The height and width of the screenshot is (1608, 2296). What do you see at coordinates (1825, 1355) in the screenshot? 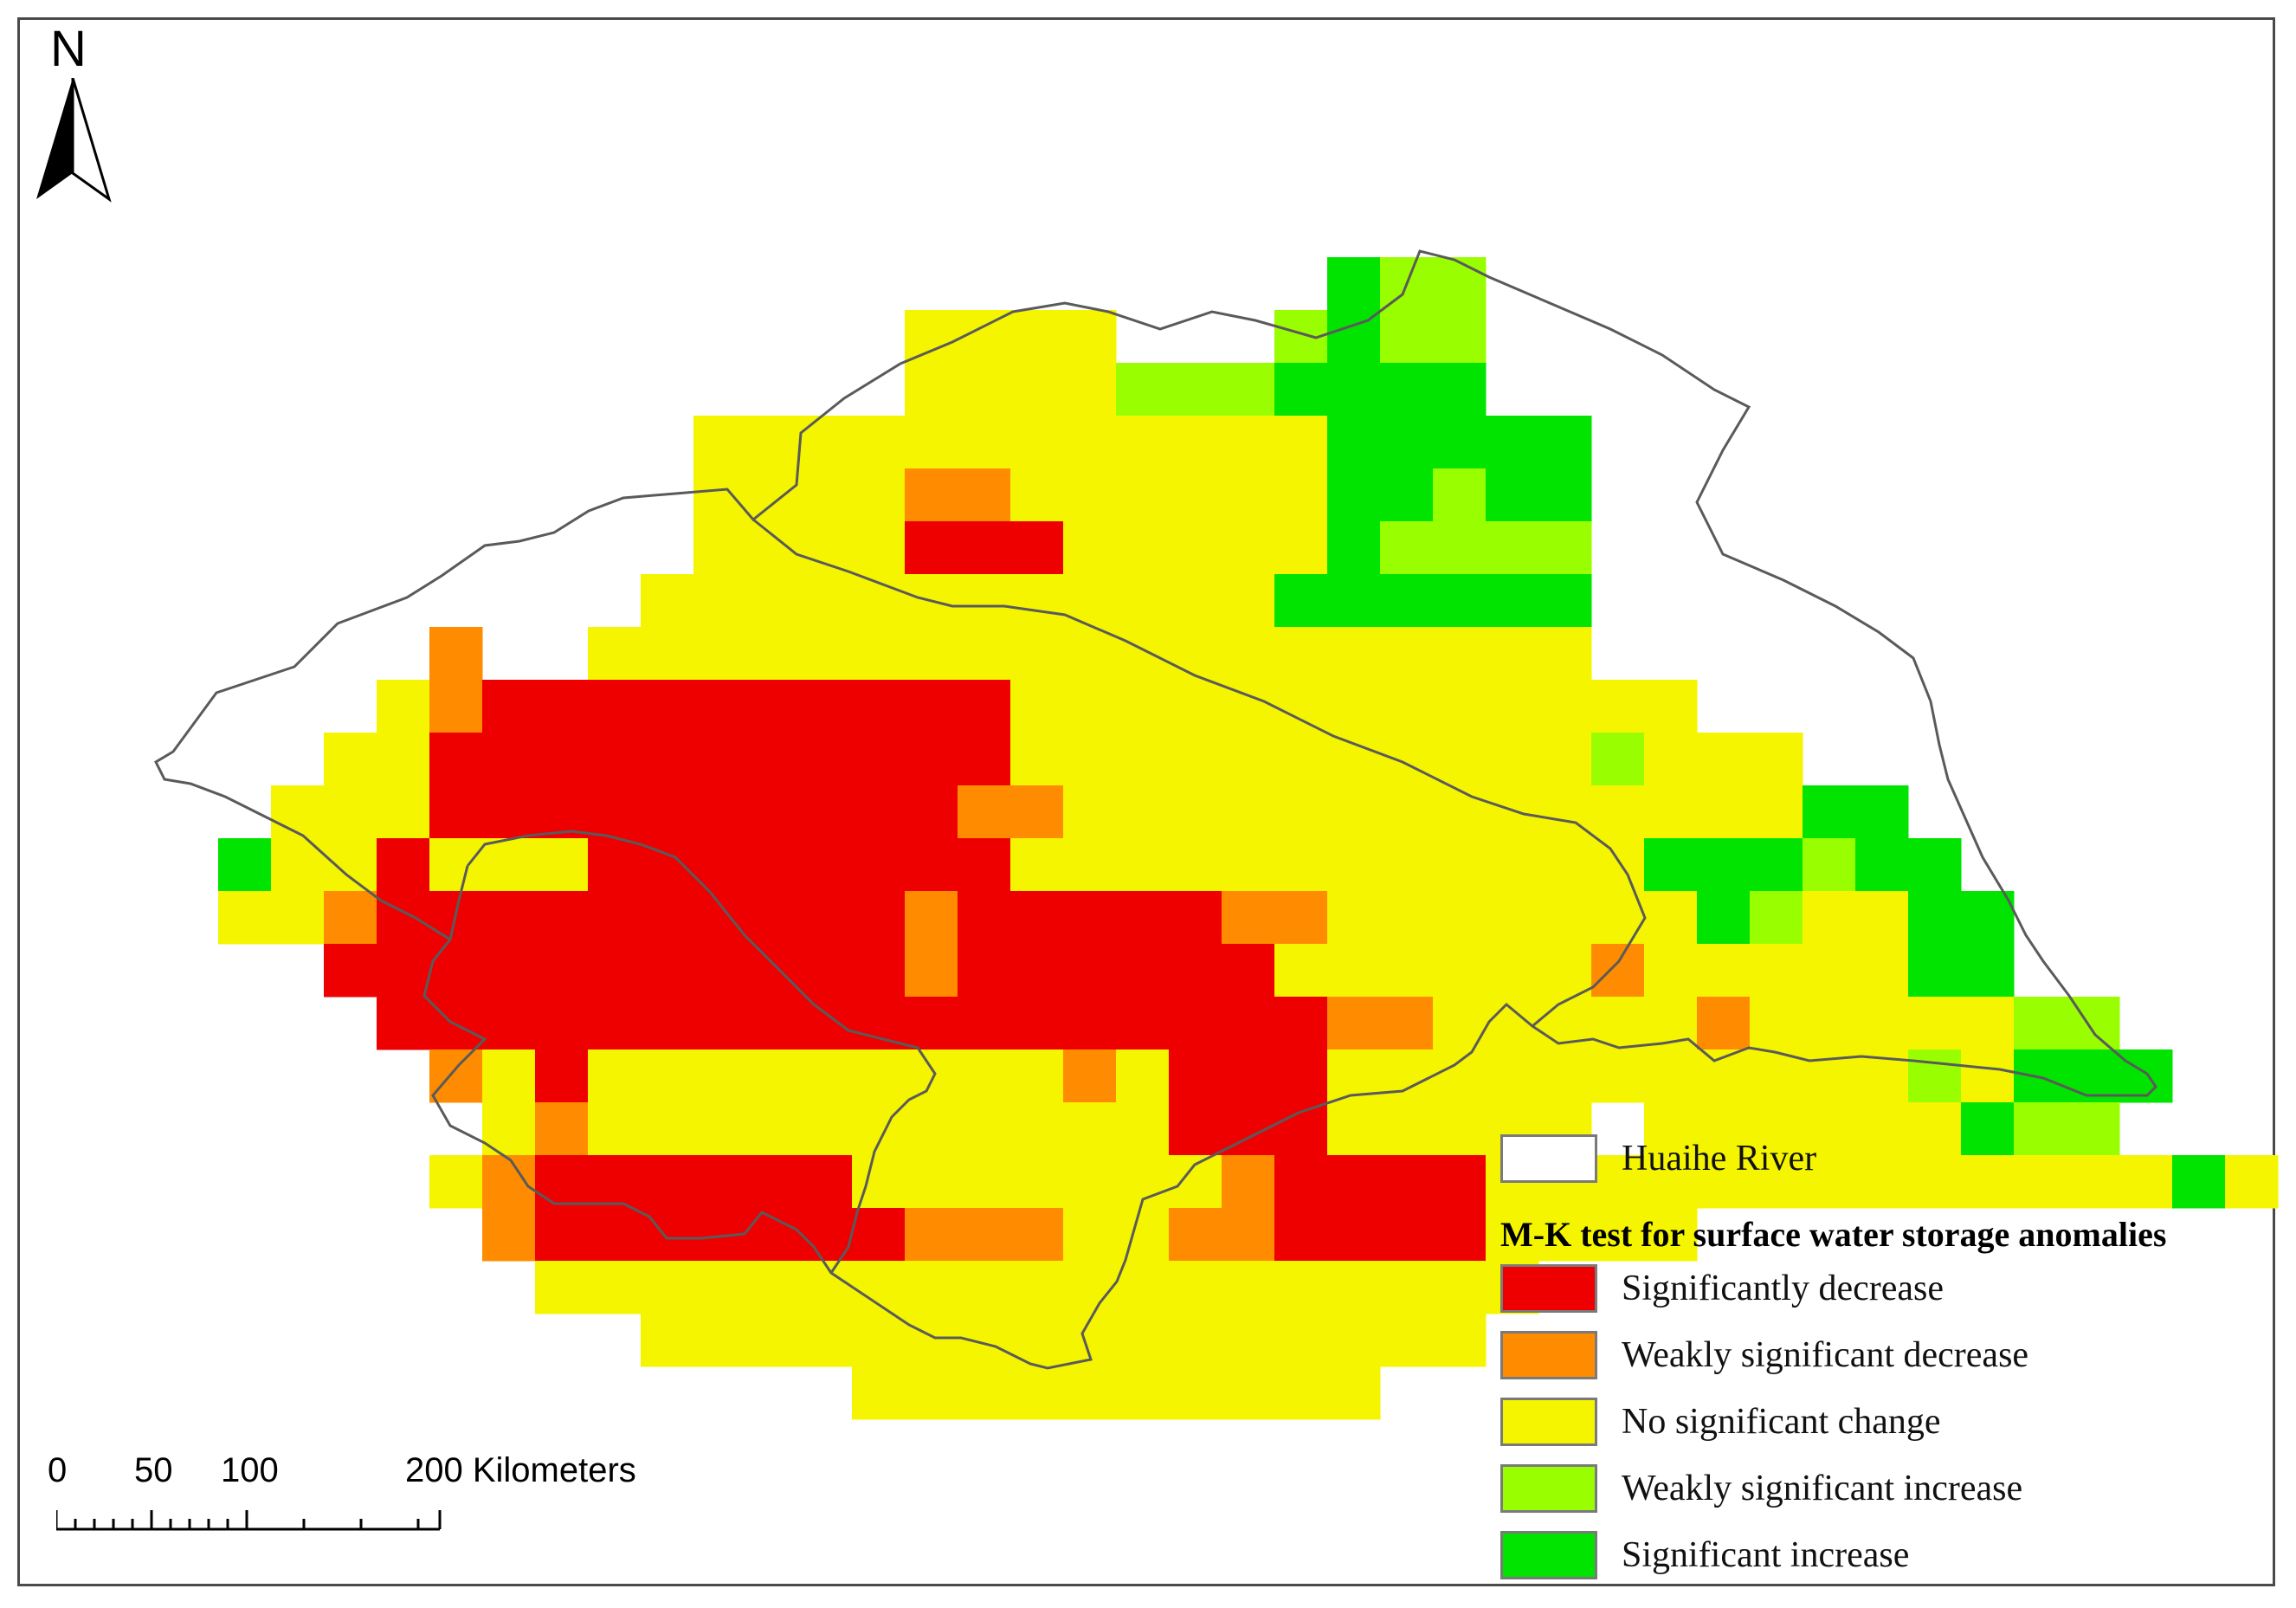
I see `legend-label: Weakly significant decrease` at bounding box center [1825, 1355].